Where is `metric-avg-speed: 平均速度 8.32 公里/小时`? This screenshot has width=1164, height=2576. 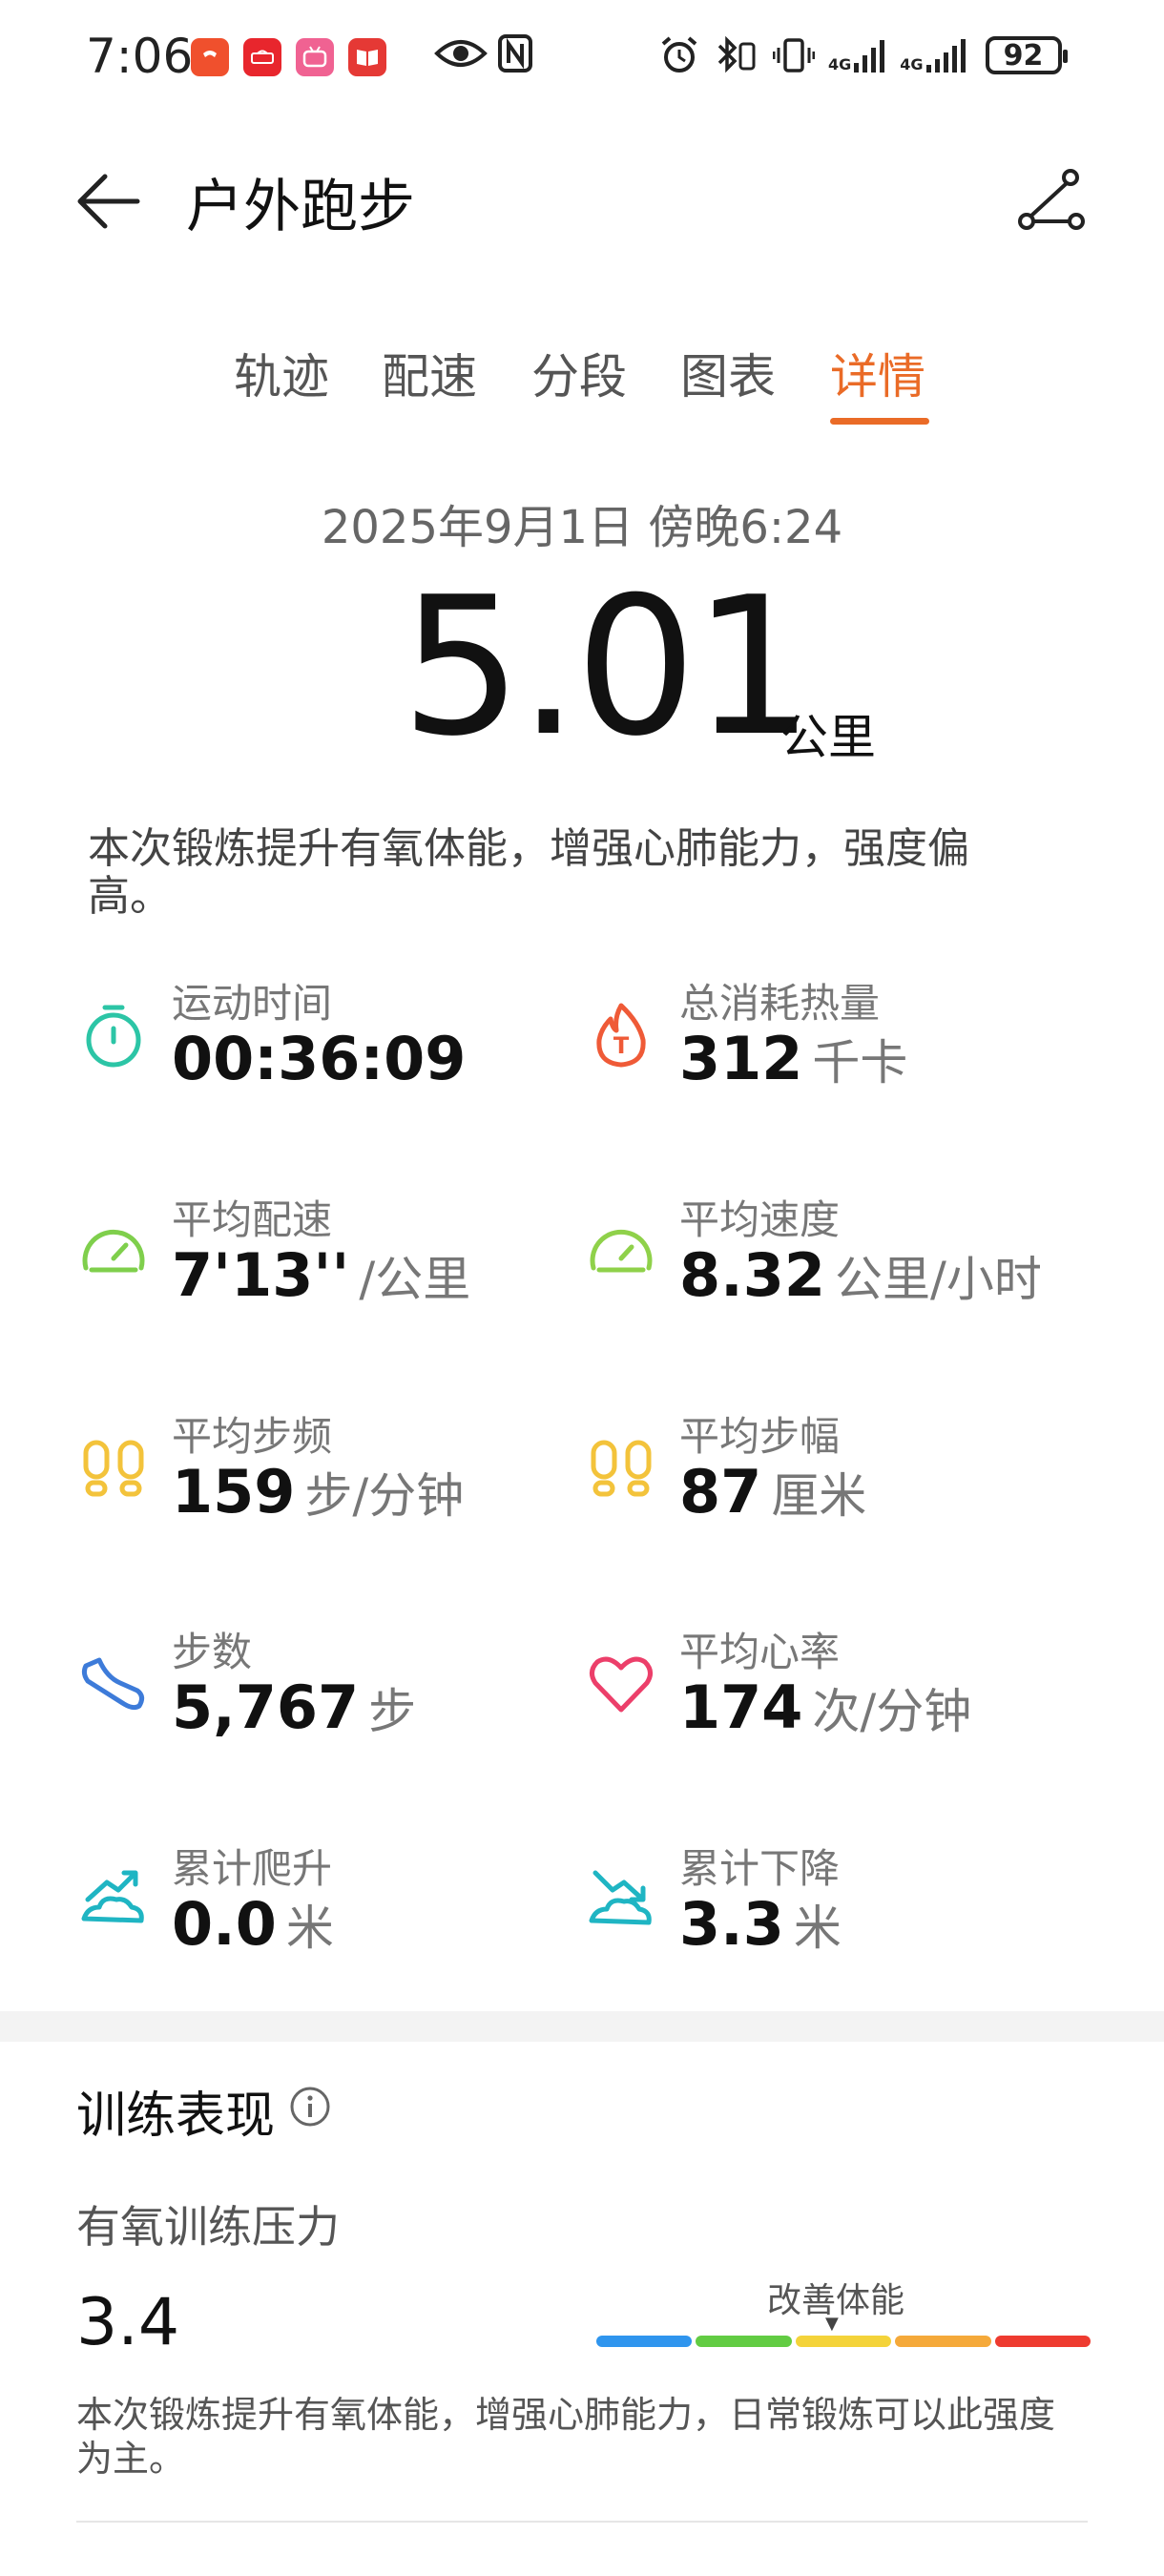 metric-avg-speed: 平均速度 8.32 公里/小时 is located at coordinates (834, 1254).